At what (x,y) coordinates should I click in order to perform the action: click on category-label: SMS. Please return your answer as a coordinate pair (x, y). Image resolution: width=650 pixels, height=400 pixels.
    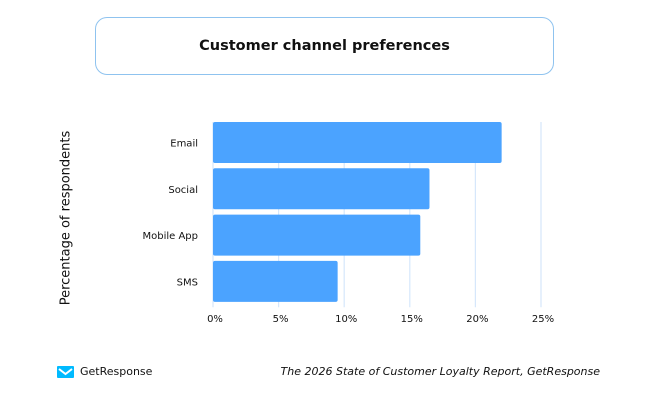
    Looking at the image, I should click on (187, 282).